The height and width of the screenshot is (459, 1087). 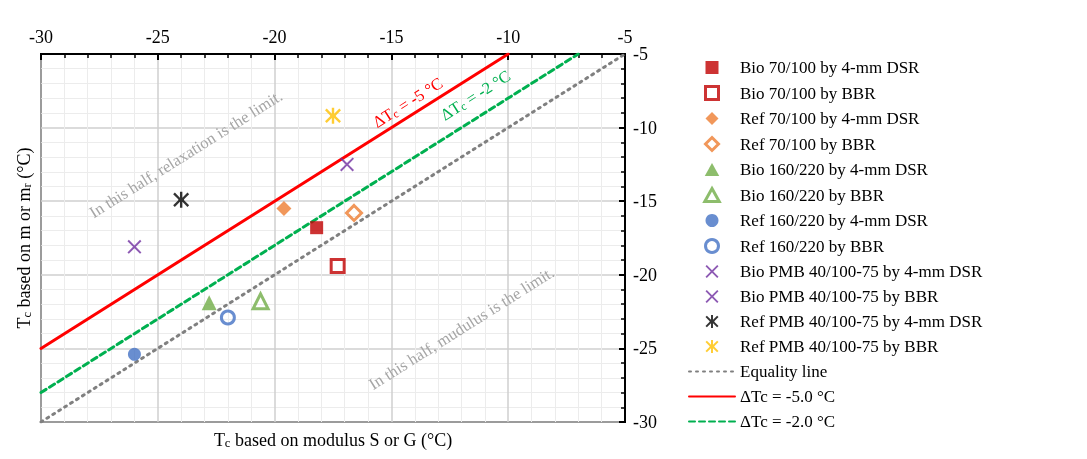 What do you see at coordinates (274, 37) in the screenshot?
I see `x-tick-label: -20` at bounding box center [274, 37].